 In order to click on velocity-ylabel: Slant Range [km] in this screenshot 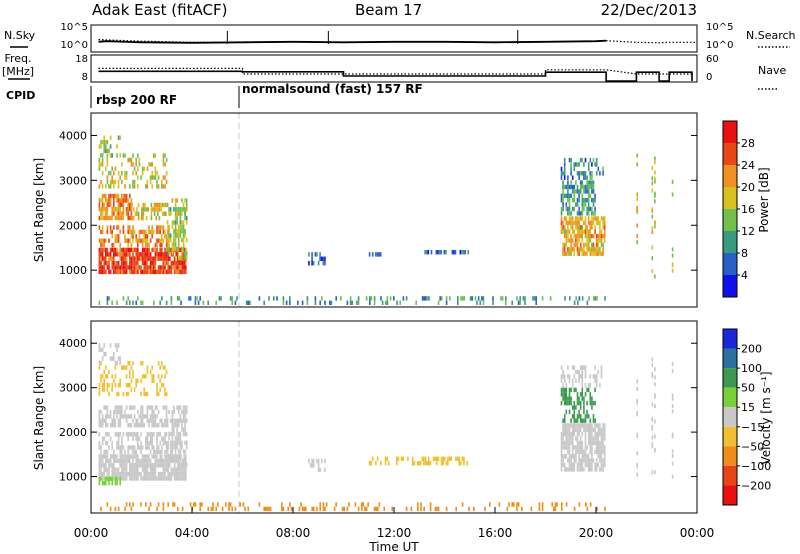, I will do `click(39, 418)`.